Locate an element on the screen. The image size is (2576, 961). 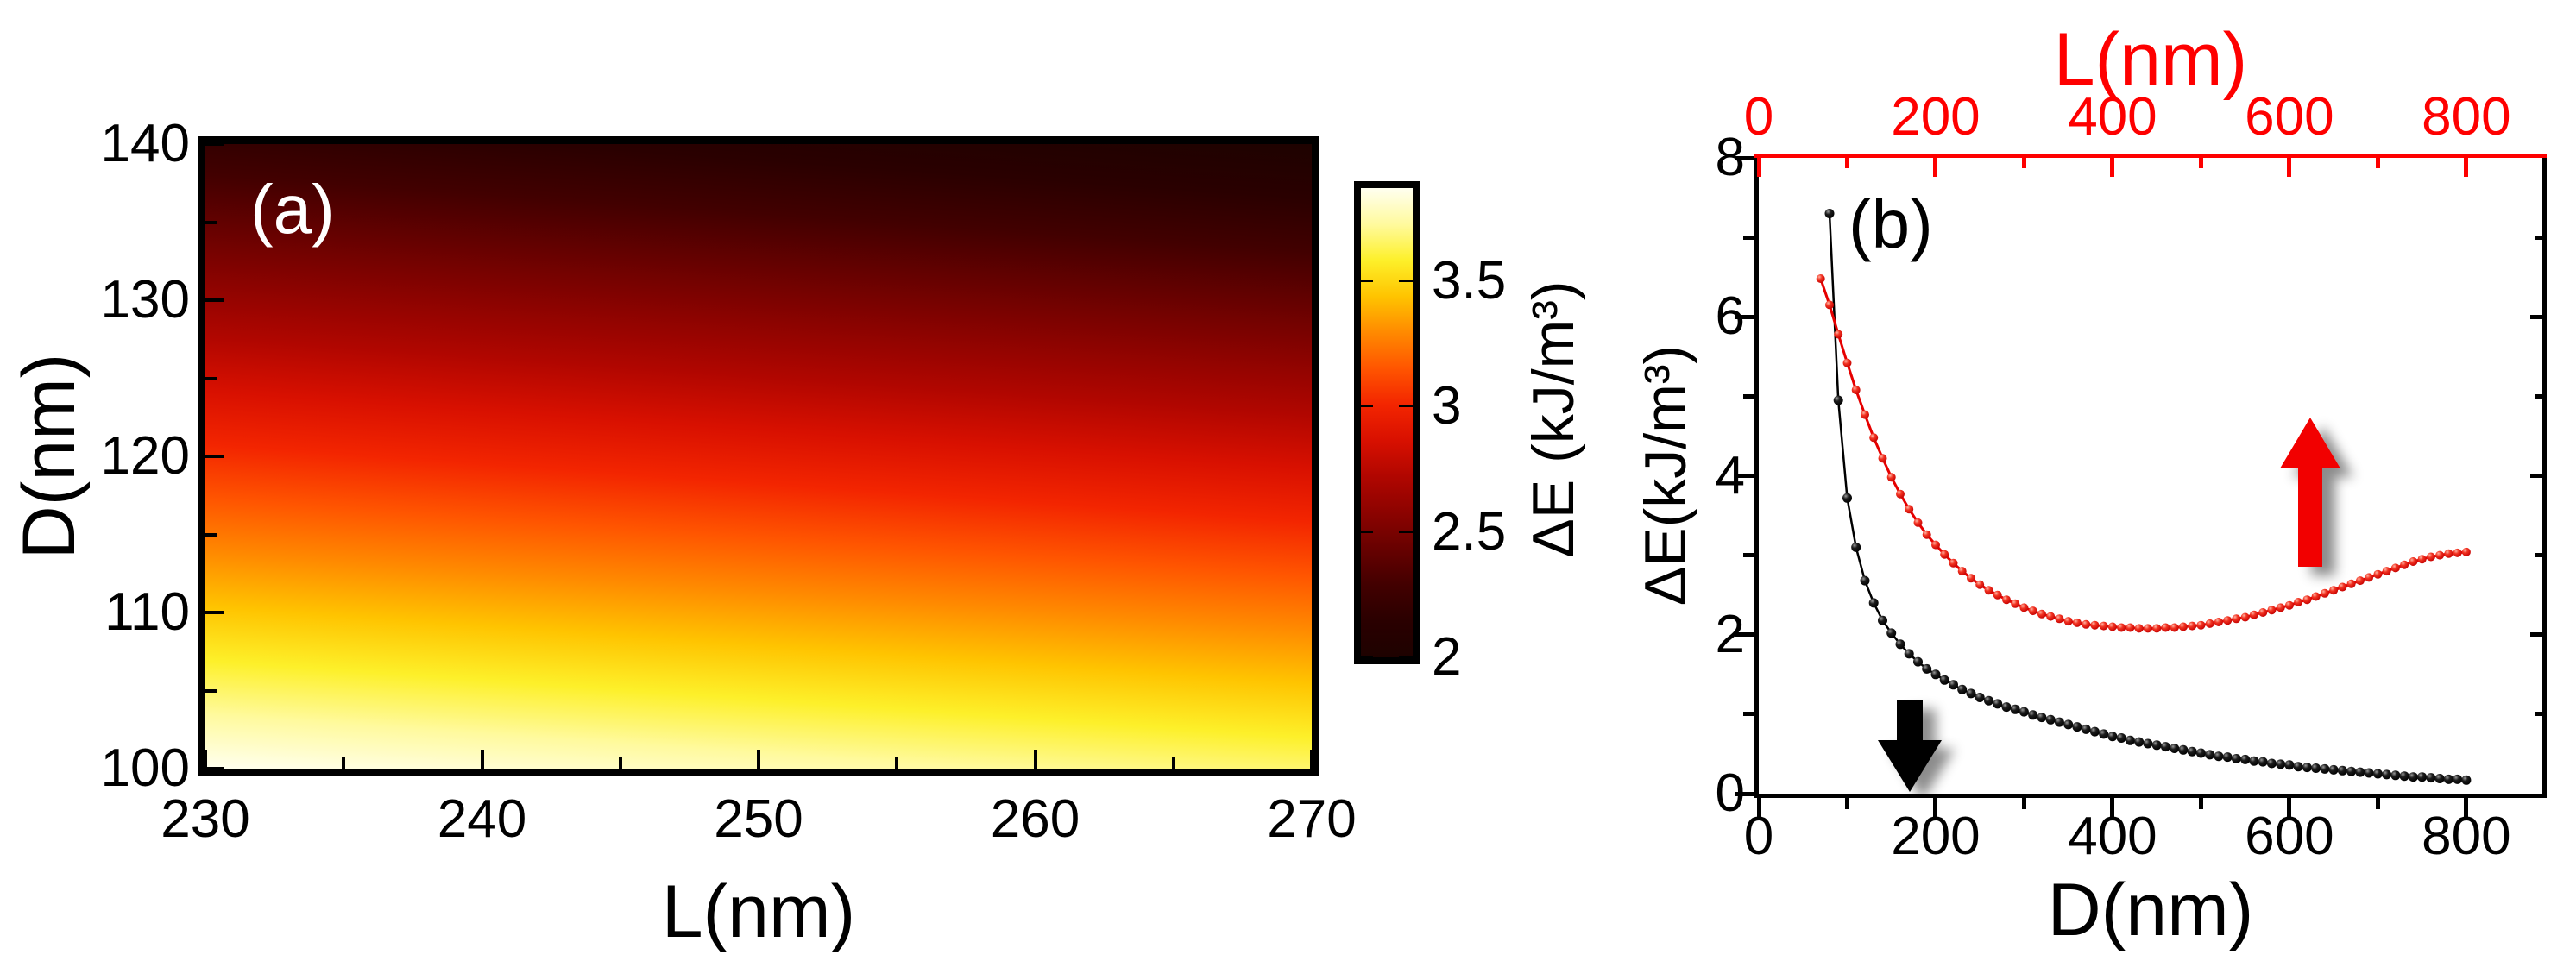
heatmap-y-tick-label-140: 140 is located at coordinates (145, 143).